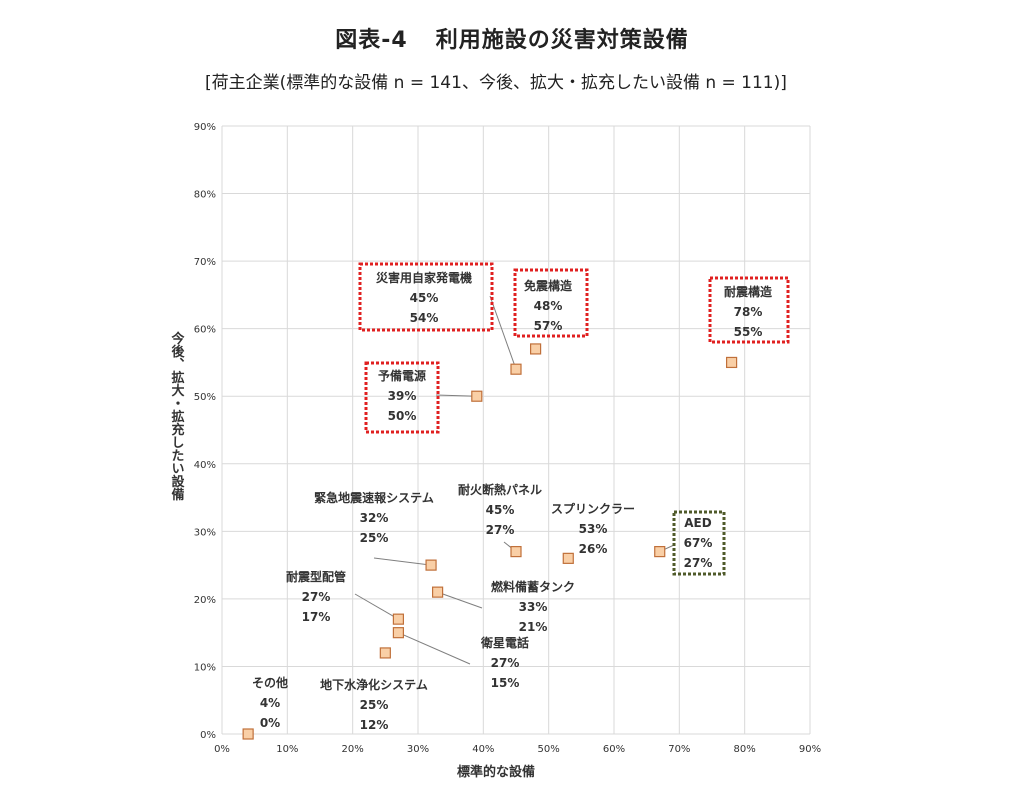 This screenshot has width=1024, height=793. What do you see at coordinates (374, 497) in the screenshot?
I see `point-name-label: 緊急地震速報システム` at bounding box center [374, 497].